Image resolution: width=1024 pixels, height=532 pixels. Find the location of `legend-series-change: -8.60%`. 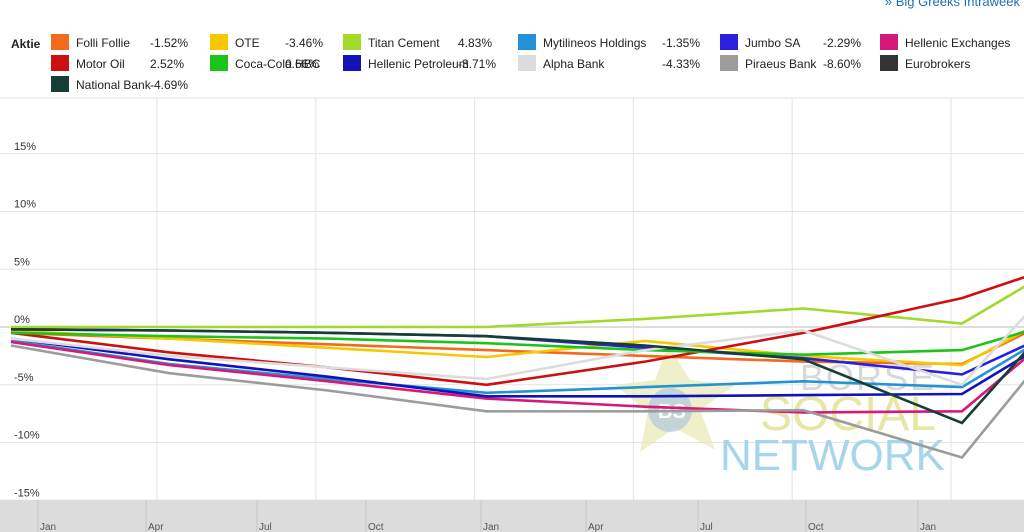

legend-series-change: -8.60% is located at coordinates (842, 64).